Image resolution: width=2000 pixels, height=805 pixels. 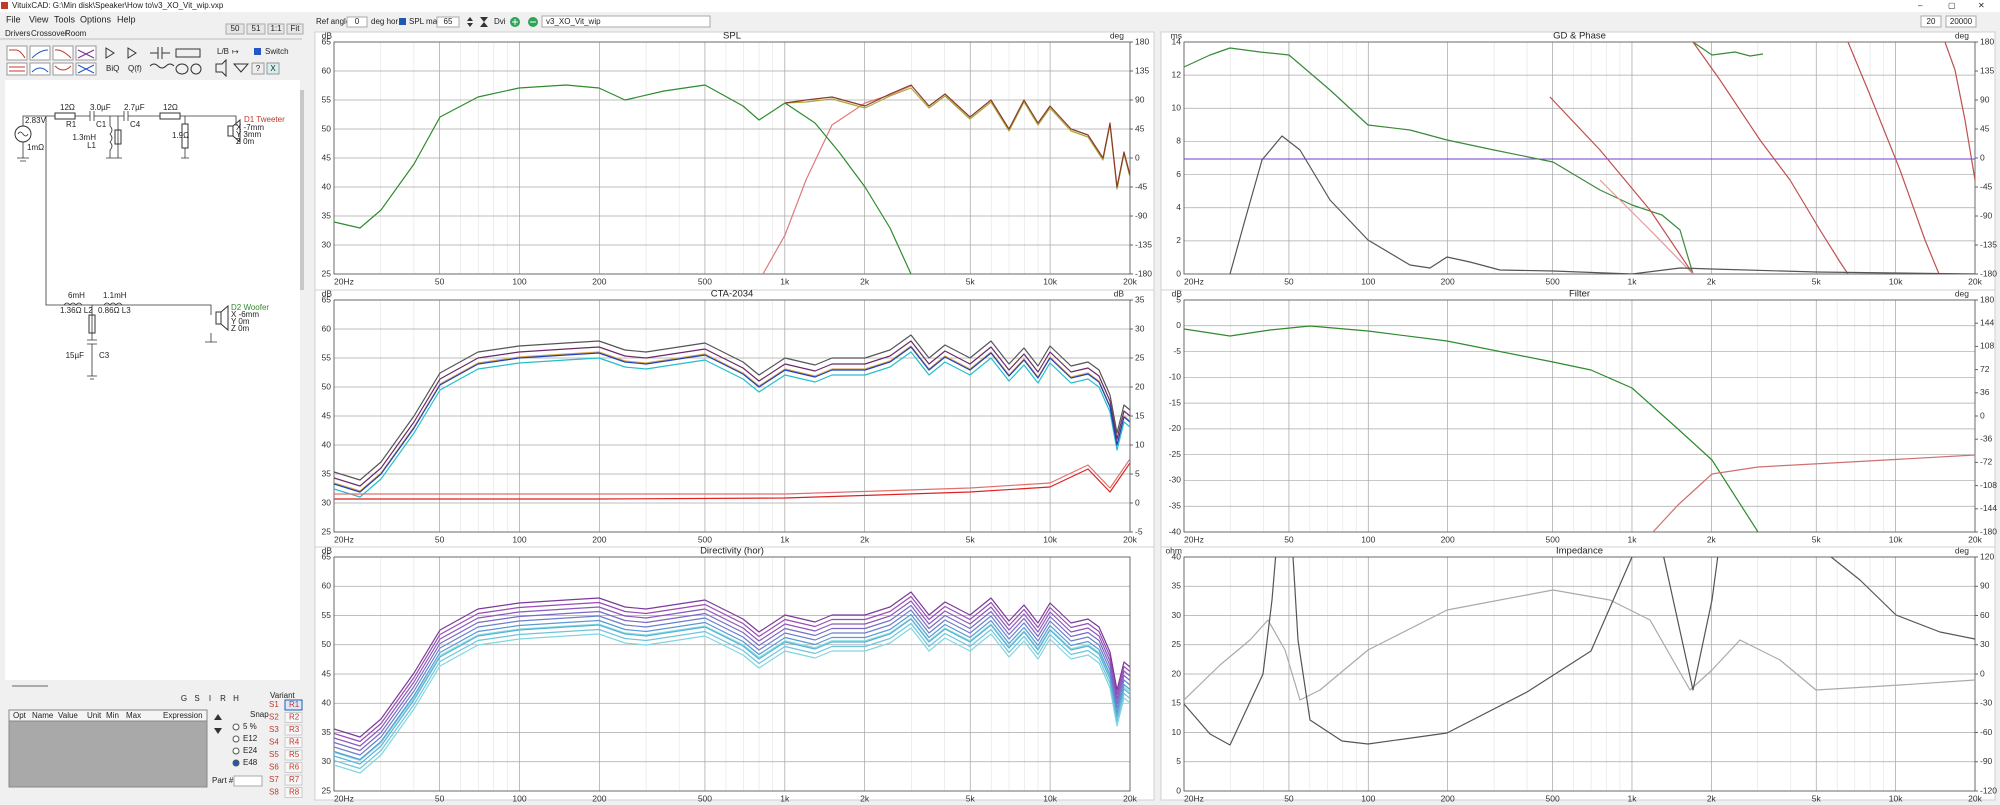 I want to click on button-label: R, so click(x=223, y=698).